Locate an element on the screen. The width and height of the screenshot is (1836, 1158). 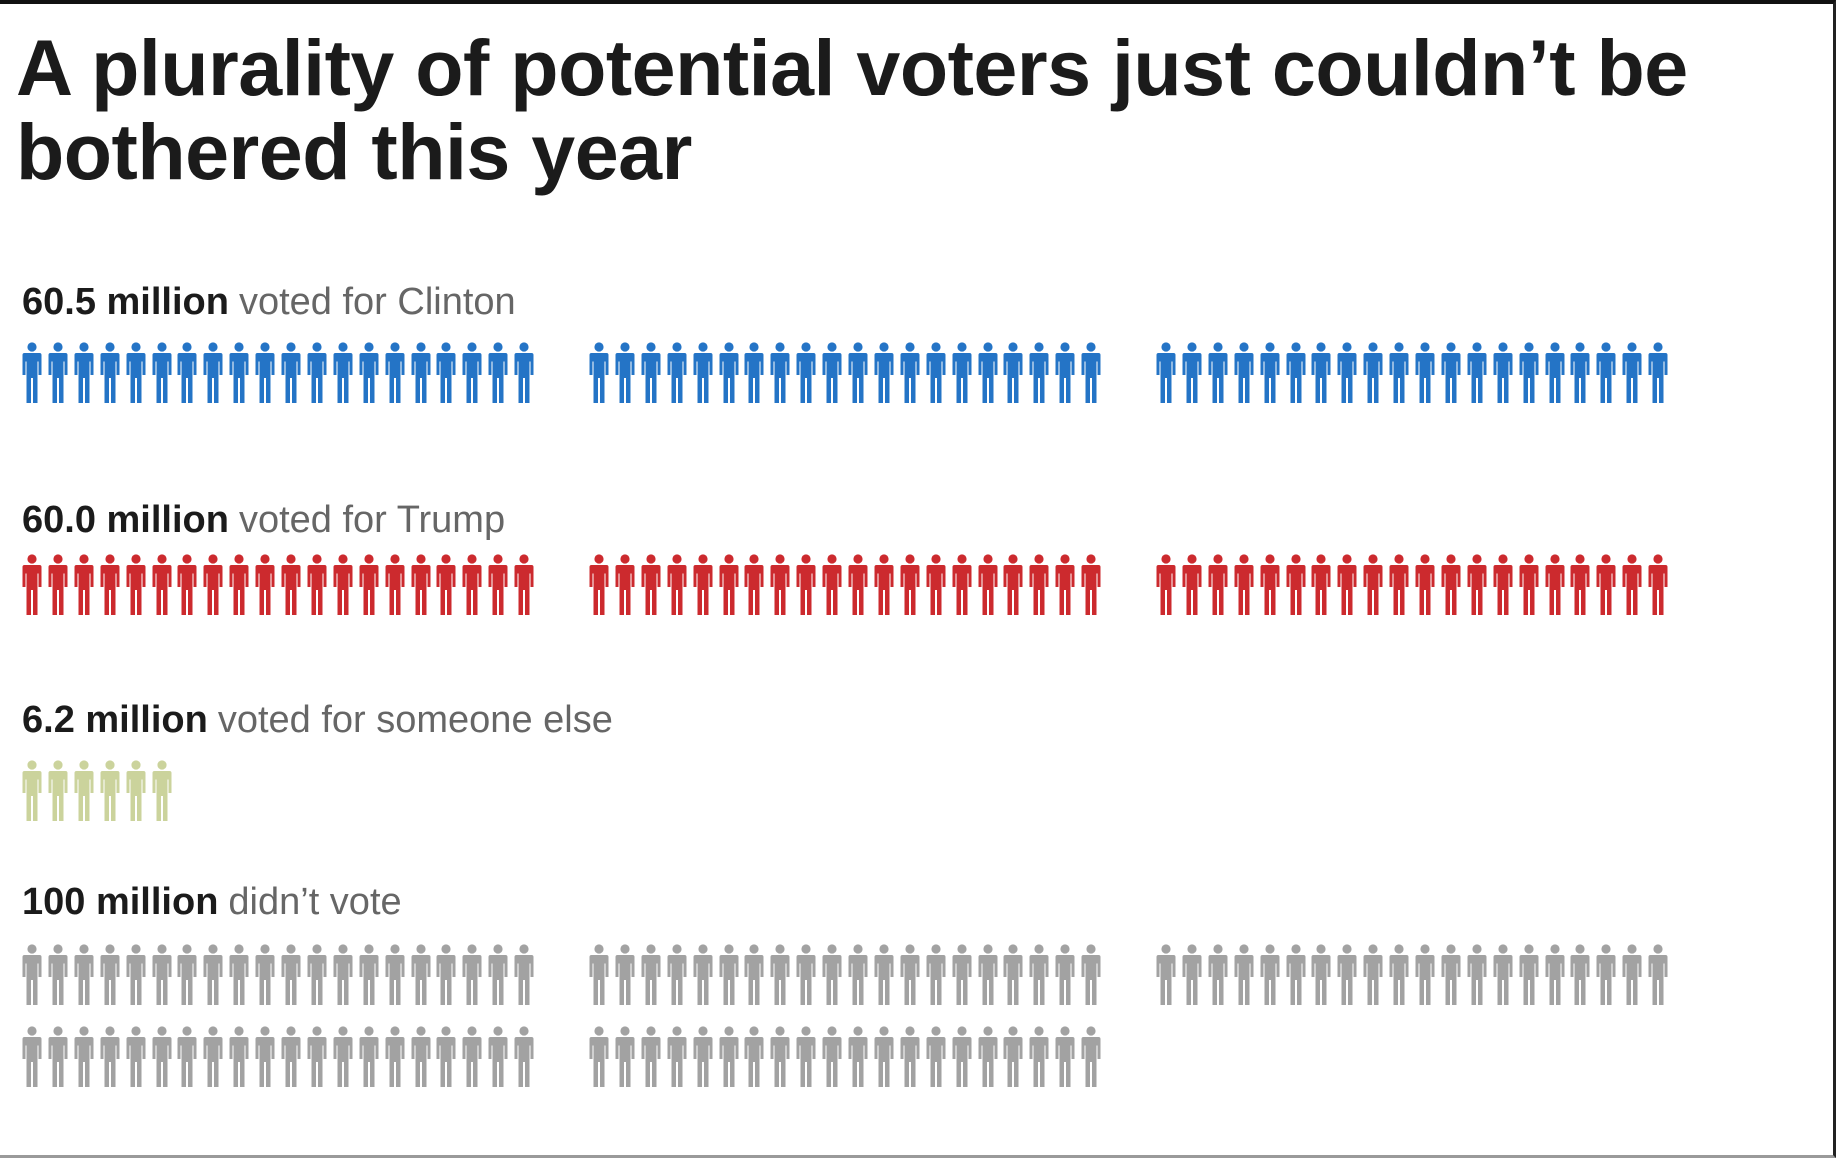
clinton-label: 60.5 million voted for Clinton is located at coordinates (269, 302).